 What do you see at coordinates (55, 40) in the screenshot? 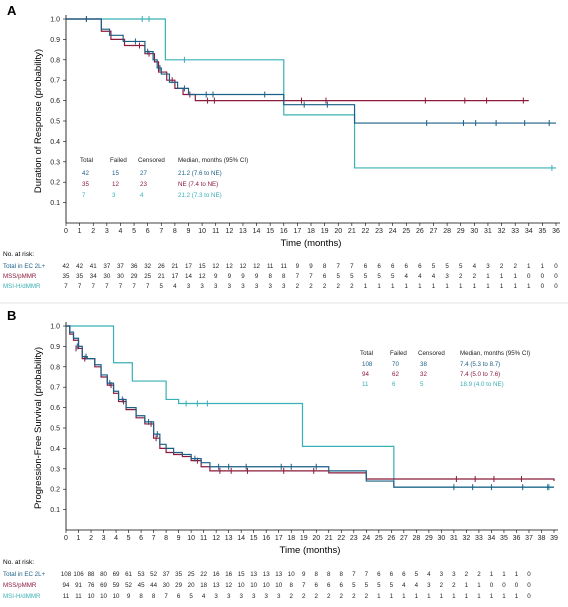
I see `y-tick-label: 0.9` at bounding box center [55, 40].